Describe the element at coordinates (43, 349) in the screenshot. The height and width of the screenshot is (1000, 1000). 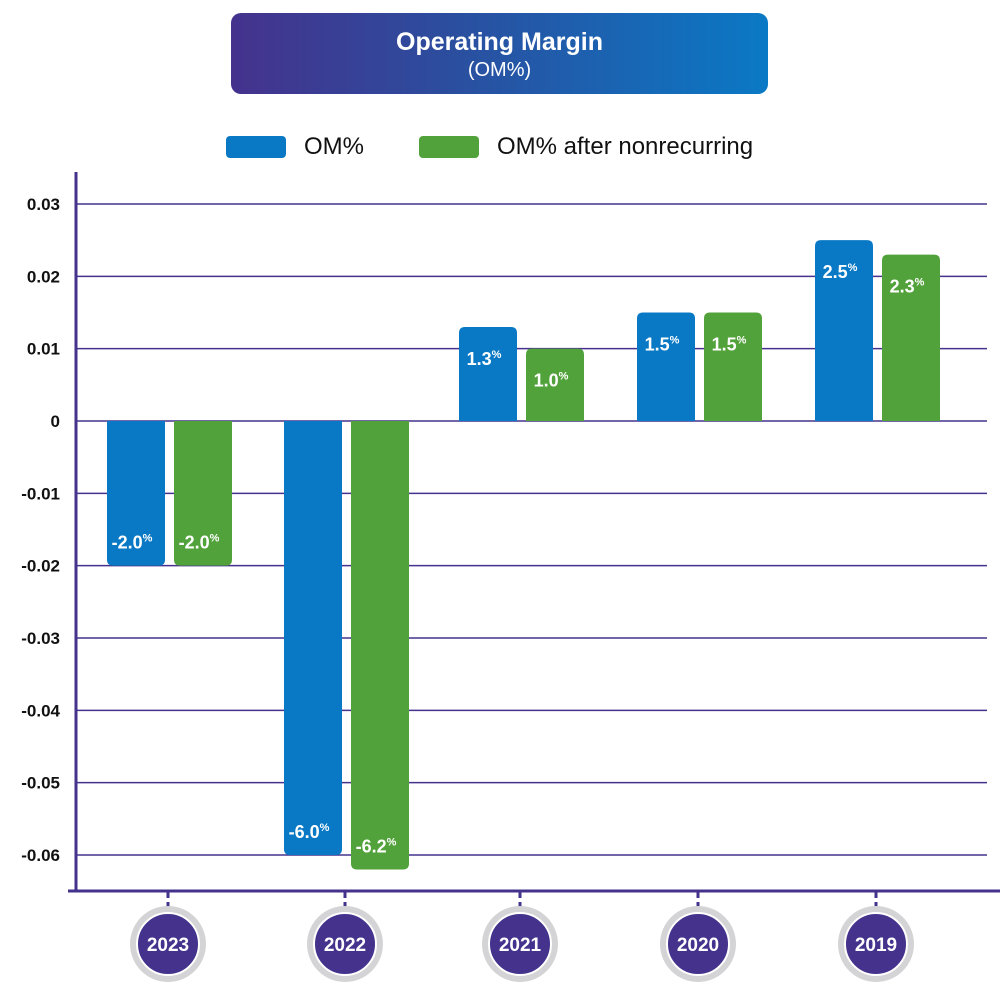
I see `y-tick-label: 0.01` at that location.